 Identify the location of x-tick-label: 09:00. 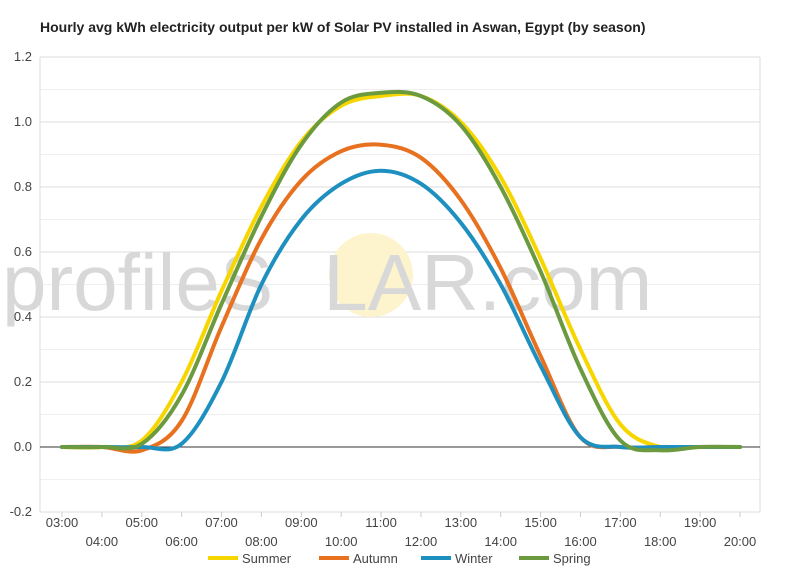
(301, 522).